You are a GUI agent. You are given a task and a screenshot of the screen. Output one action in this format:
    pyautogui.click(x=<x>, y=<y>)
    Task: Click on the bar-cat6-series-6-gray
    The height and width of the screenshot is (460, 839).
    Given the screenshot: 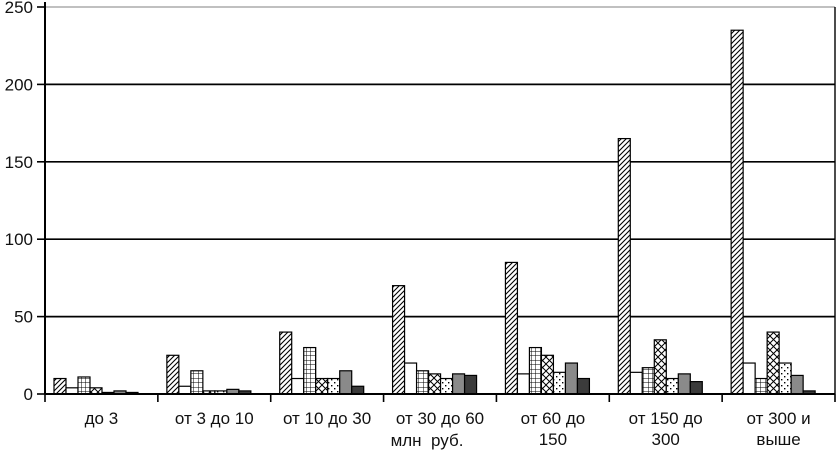 What is the action you would take?
    pyautogui.click(x=797, y=384)
    